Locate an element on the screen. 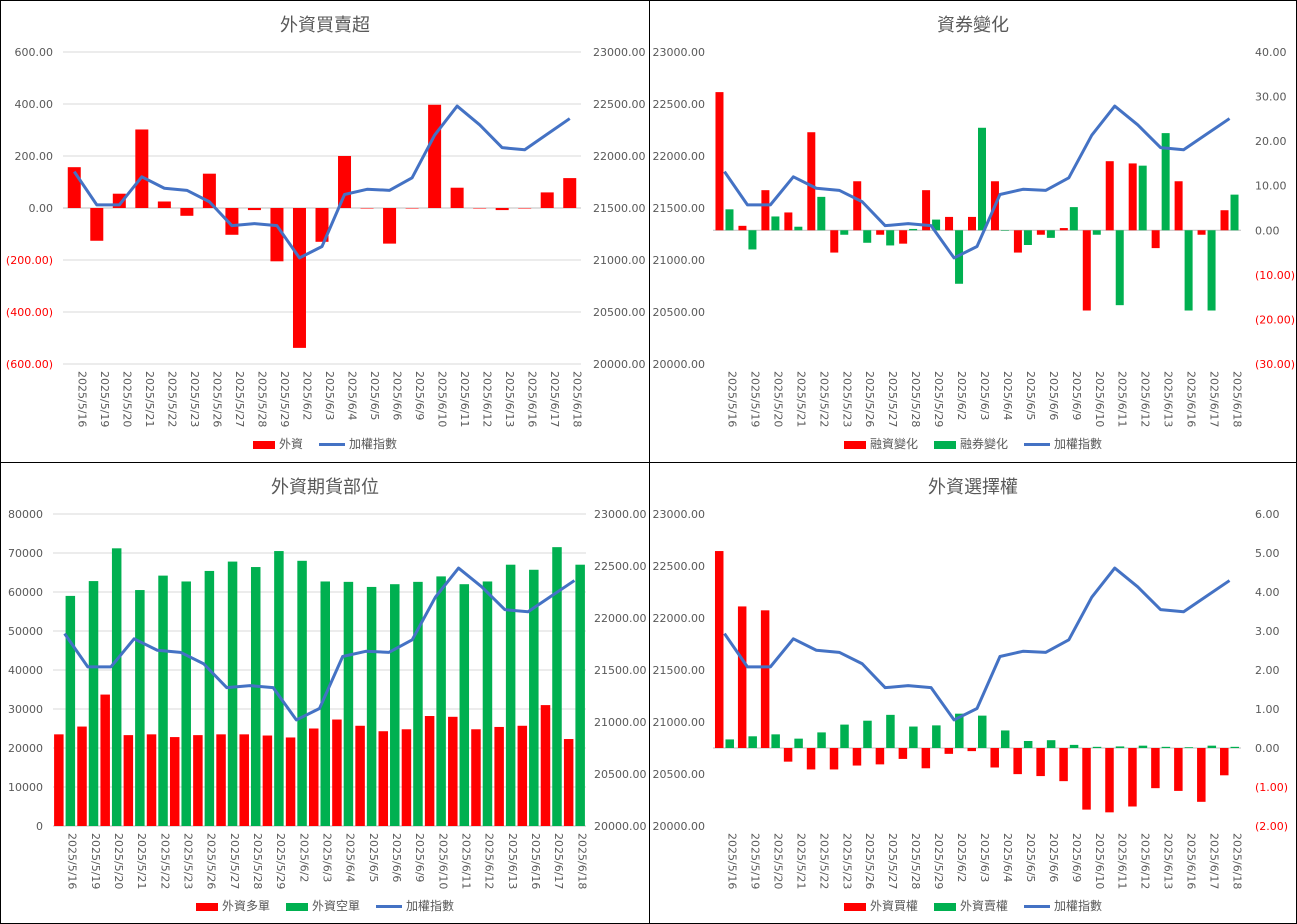 The width and height of the screenshot is (1297, 924). y-left-tick-label: 200.00 is located at coordinates (34, 156).